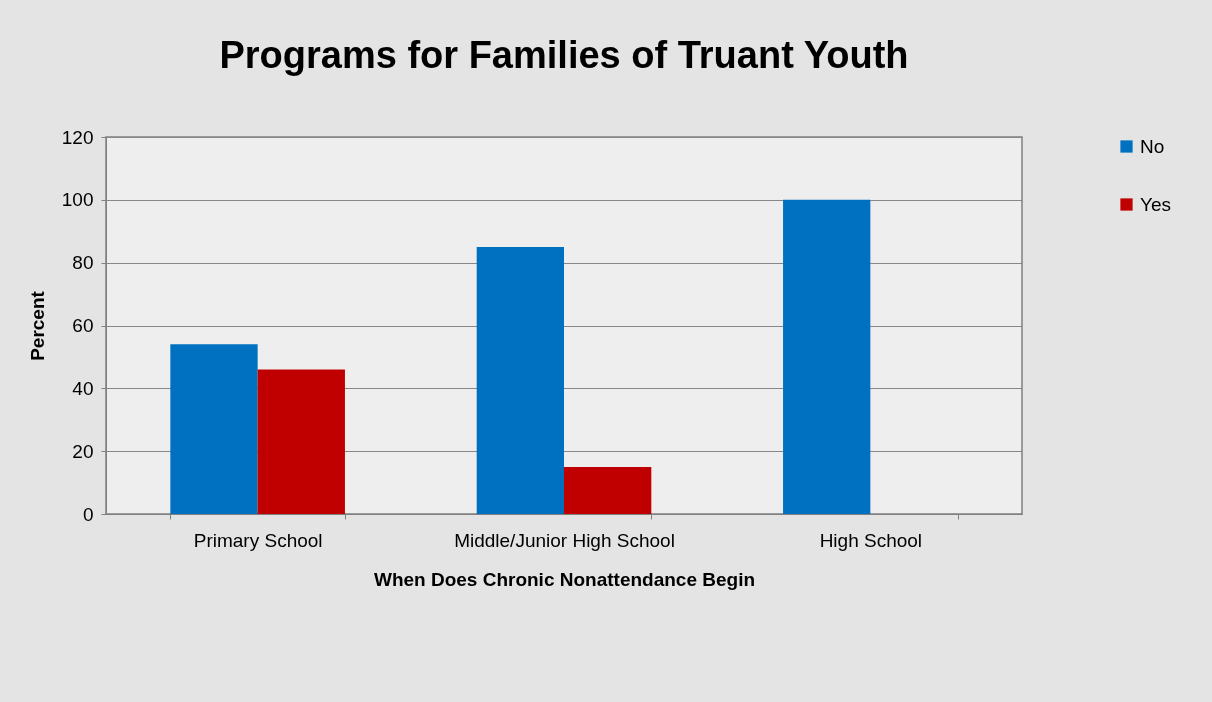 The width and height of the screenshot is (1212, 702). What do you see at coordinates (871, 540) in the screenshot?
I see `x-tick-label: High School` at bounding box center [871, 540].